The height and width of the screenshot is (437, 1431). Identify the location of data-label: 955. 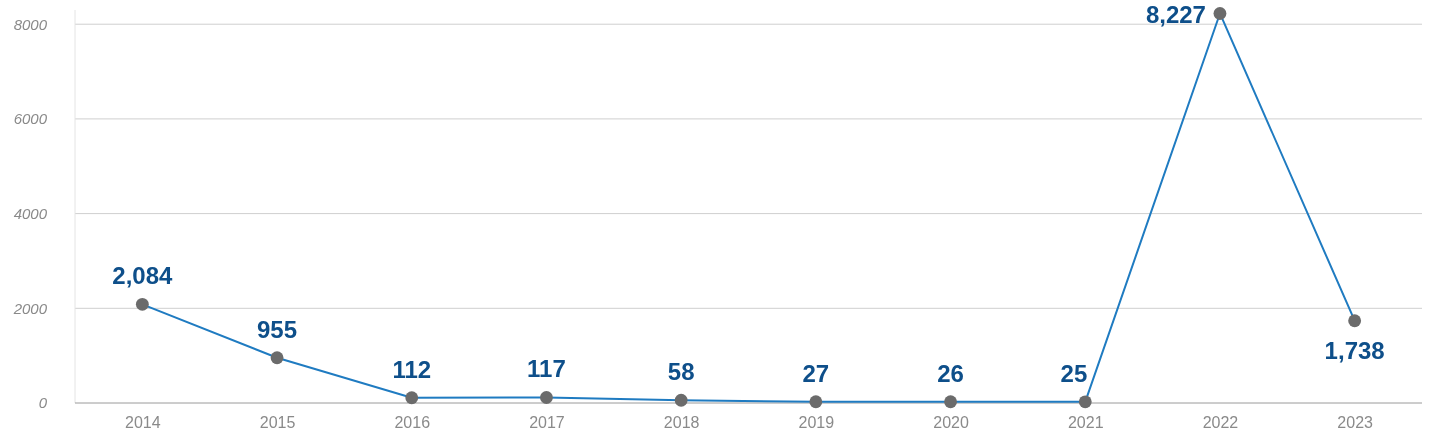
(277, 329).